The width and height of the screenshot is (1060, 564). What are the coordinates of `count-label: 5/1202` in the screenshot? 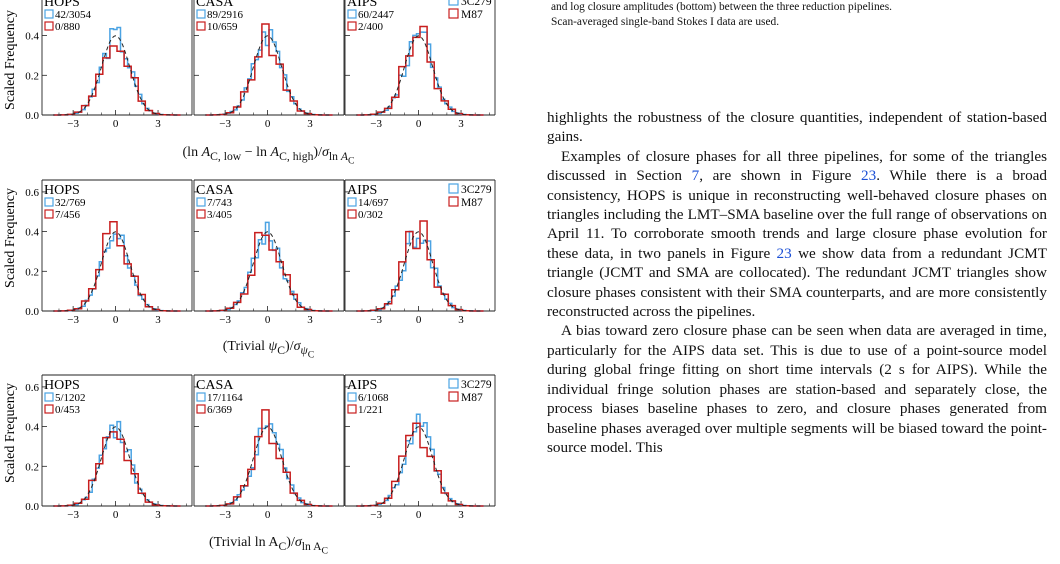 It's located at (70, 398).